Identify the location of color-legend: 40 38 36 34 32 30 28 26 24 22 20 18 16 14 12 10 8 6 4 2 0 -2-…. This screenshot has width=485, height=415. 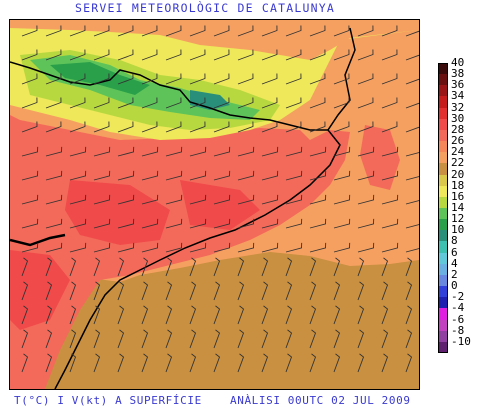
(461, 205).